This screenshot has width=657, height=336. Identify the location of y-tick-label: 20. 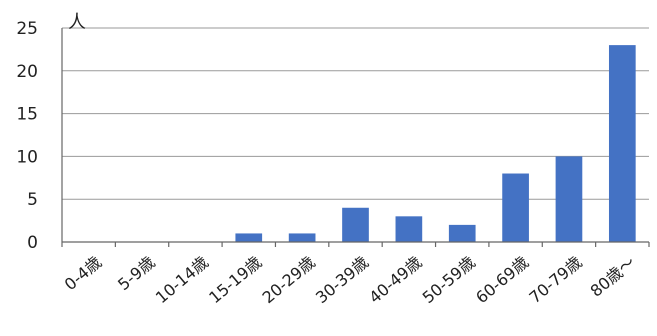
(27, 72).